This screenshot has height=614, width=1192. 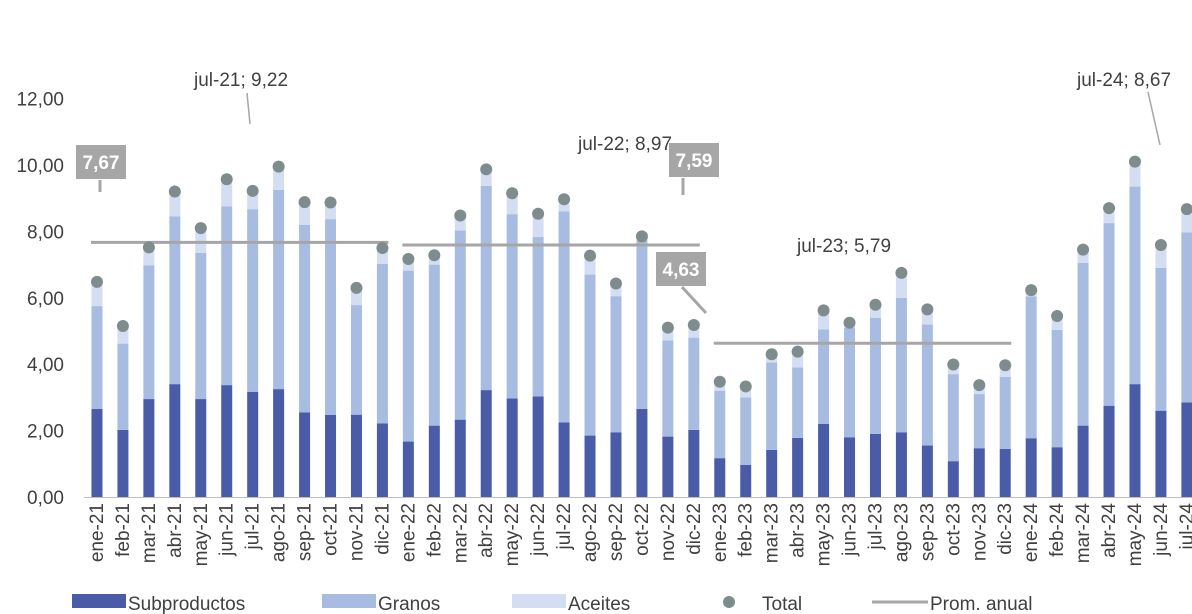 What do you see at coordinates (901, 532) in the screenshot?
I see `x-tick-label: ago-23` at bounding box center [901, 532].